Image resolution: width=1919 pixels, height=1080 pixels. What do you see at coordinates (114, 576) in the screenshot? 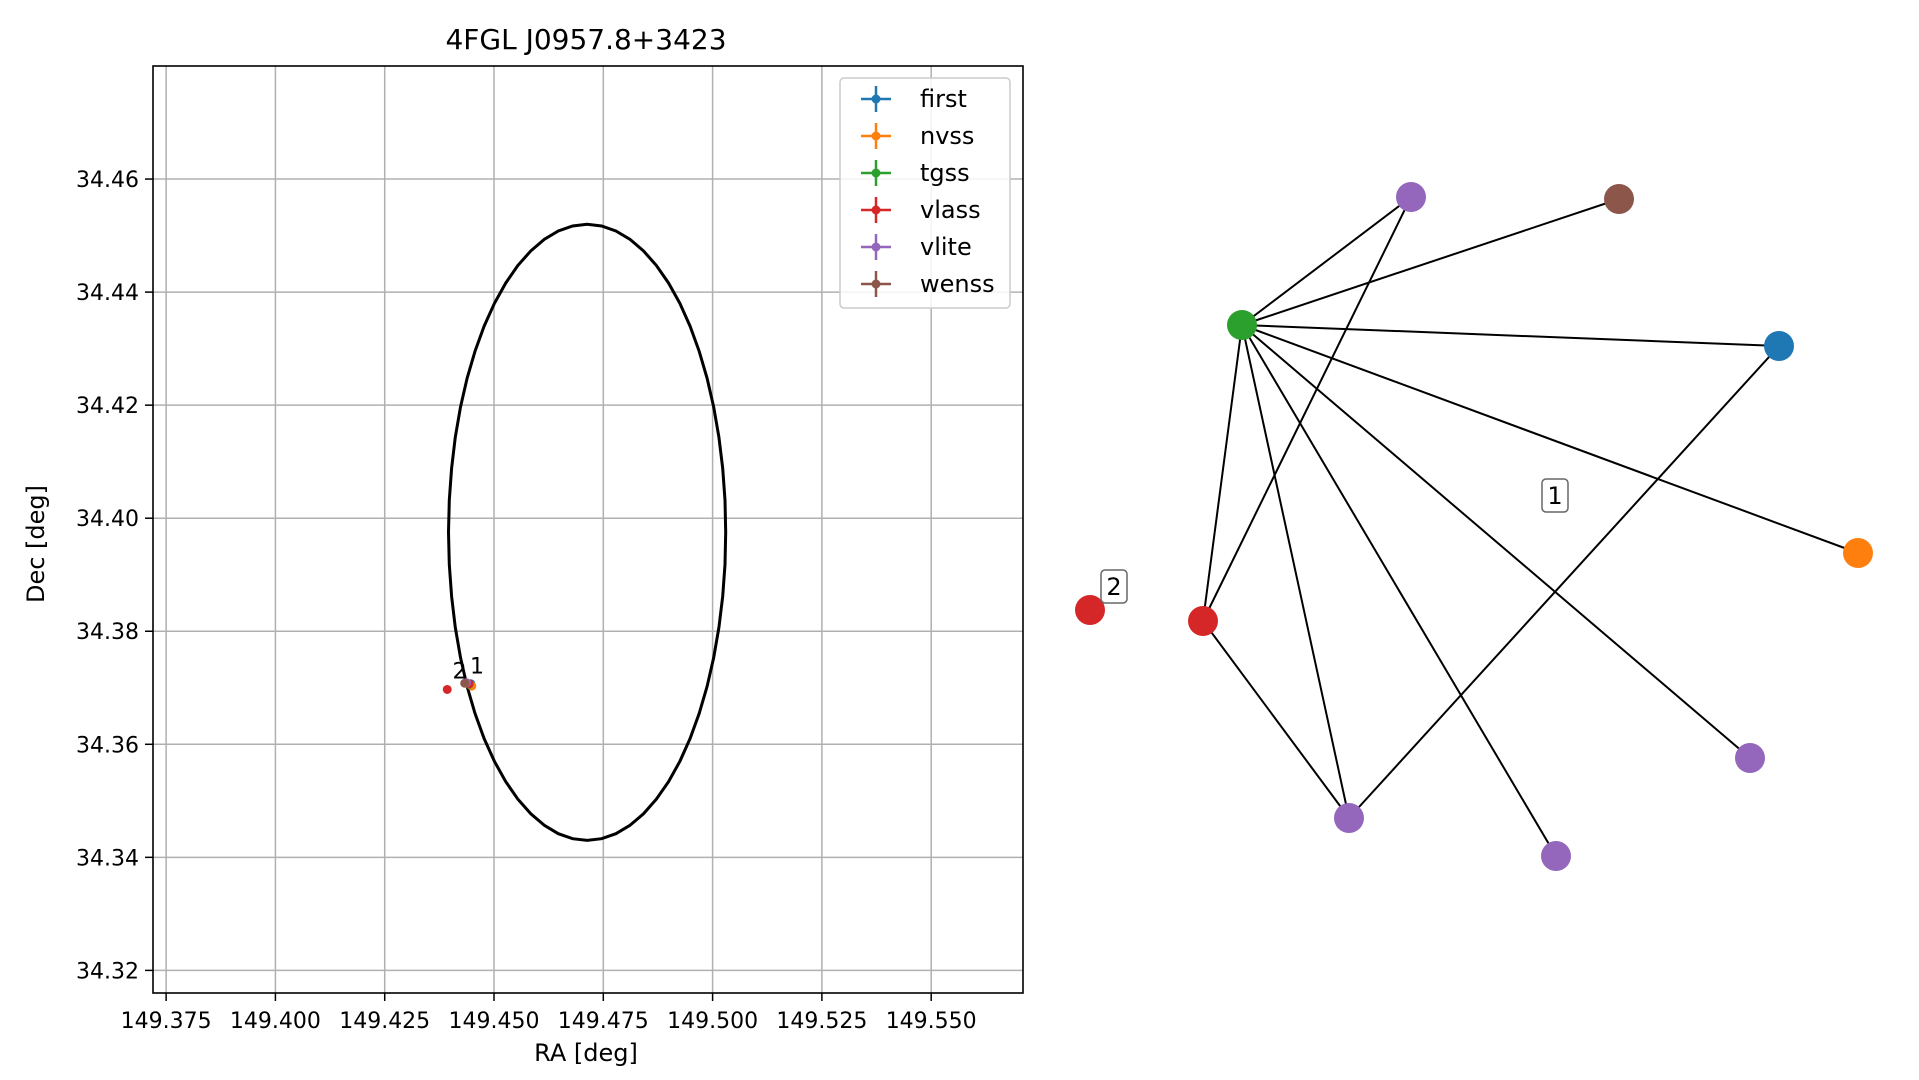
I see `y-ticks: 34.32 34.34 34.36 34.38 34.40 34.42 34.44 34.46` at bounding box center [114, 576].